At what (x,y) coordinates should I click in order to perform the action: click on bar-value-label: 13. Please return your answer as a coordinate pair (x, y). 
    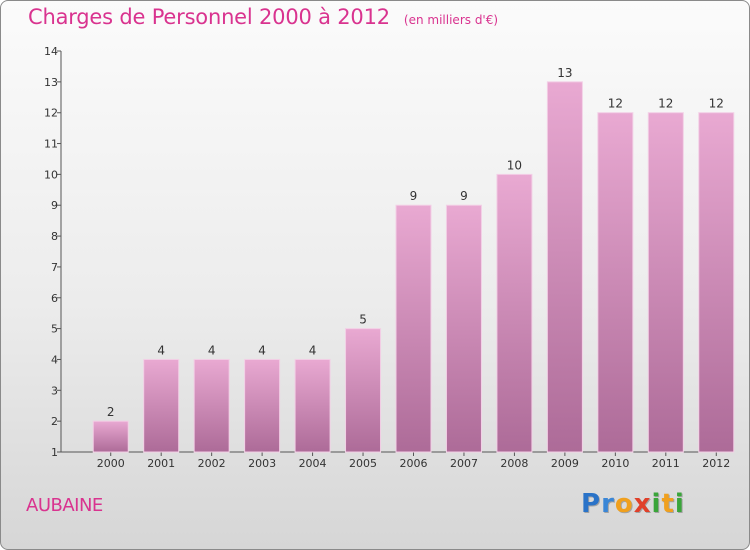
    Looking at the image, I should click on (564, 73).